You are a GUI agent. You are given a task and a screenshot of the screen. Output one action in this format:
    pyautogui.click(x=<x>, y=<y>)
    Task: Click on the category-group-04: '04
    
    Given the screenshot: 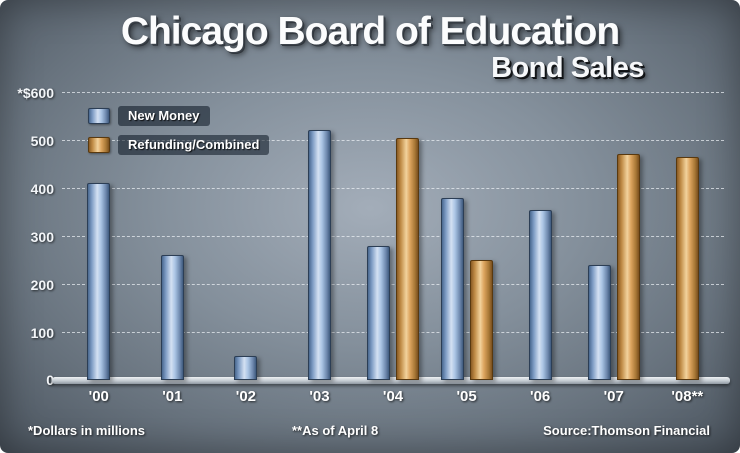 What is the action you would take?
    pyautogui.click(x=393, y=248)
    